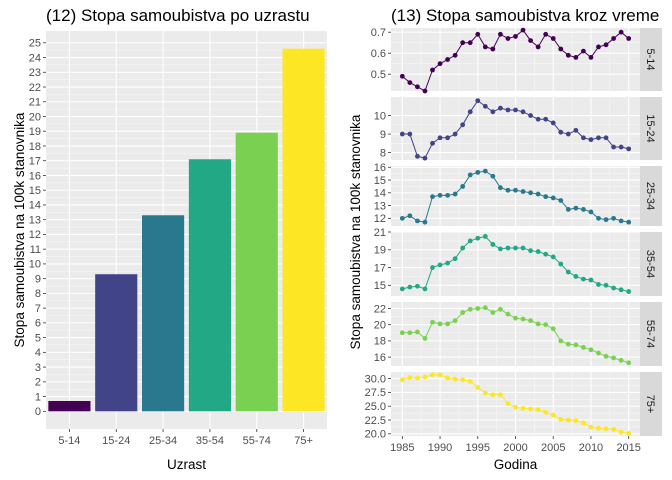 This screenshot has width=672, height=480. I want to click on bar-y-tick-label: 15, so click(35, 191).